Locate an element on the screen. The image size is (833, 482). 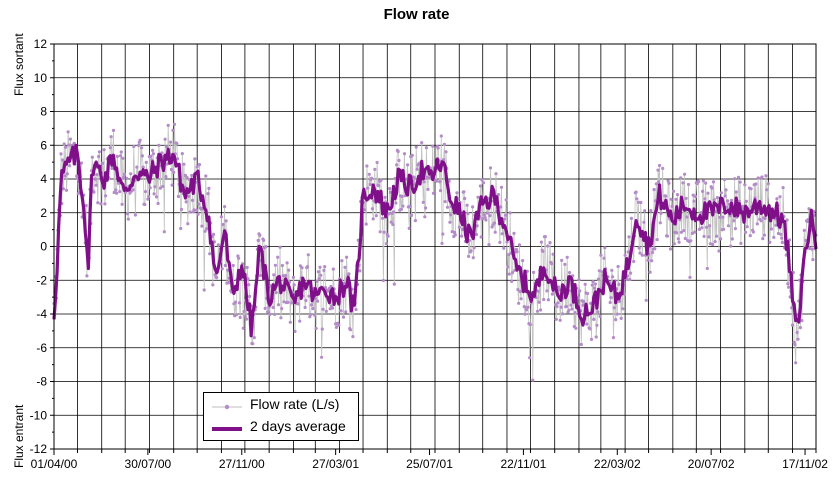
x-tick-label: 17/11/02 is located at coordinates (805, 464).